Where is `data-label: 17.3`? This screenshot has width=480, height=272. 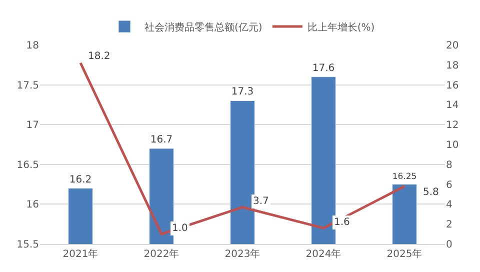
data-label: 17.3 is located at coordinates (242, 92).